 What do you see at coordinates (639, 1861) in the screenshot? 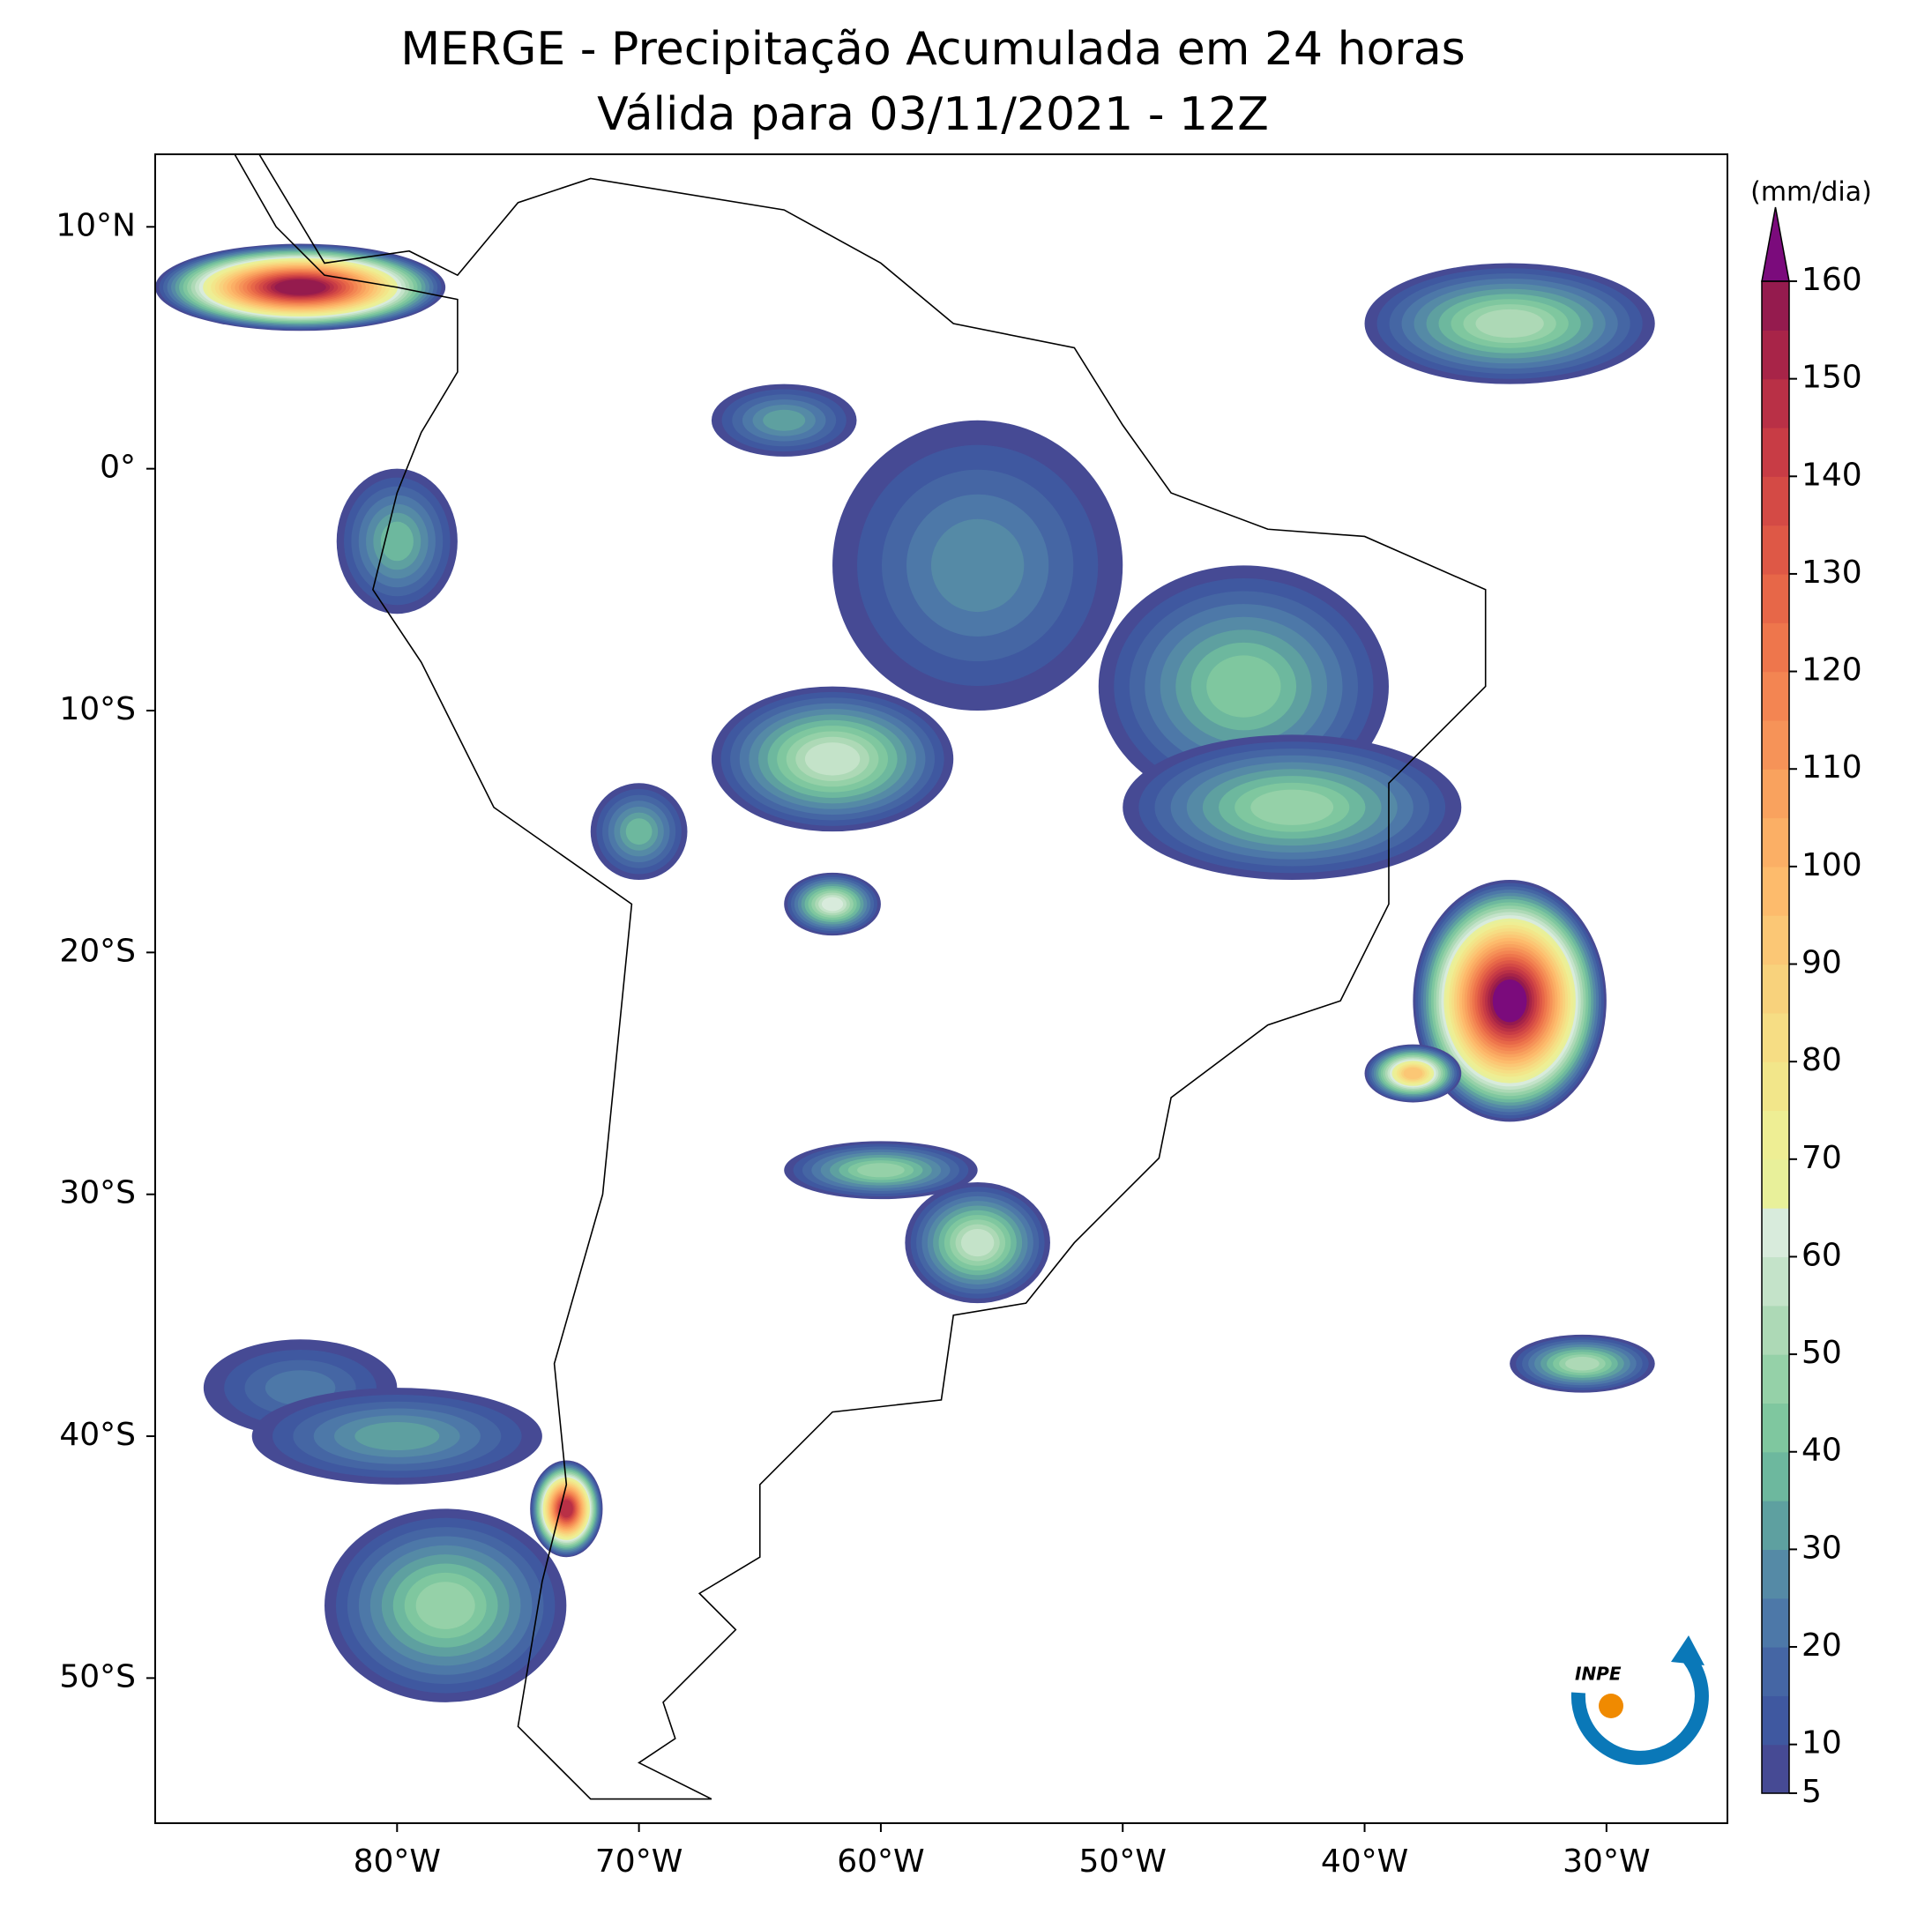
I see `x-tick-label: 70°W` at bounding box center [639, 1861].